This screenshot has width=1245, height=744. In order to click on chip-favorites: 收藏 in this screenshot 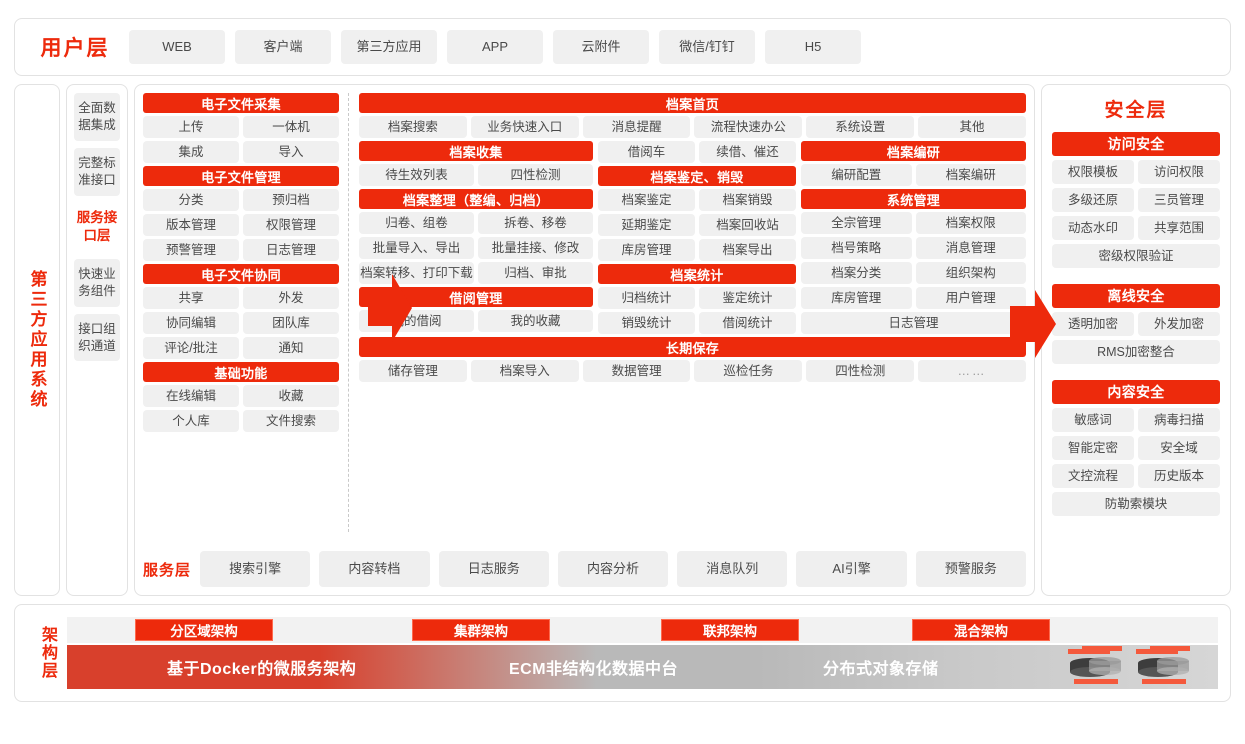, I will do `click(291, 396)`.